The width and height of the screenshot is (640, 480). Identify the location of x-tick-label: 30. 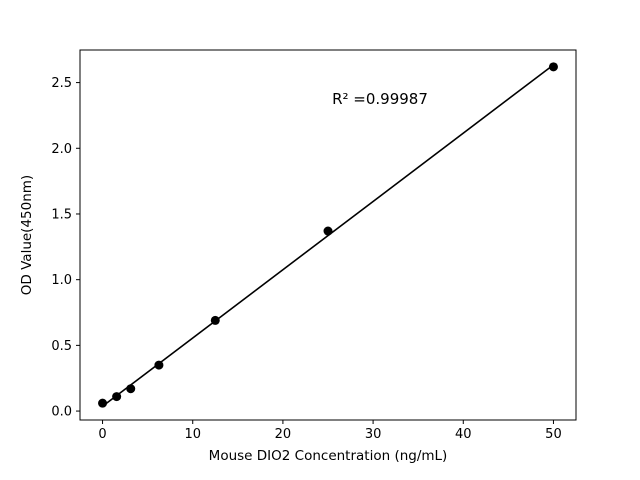
(373, 434).